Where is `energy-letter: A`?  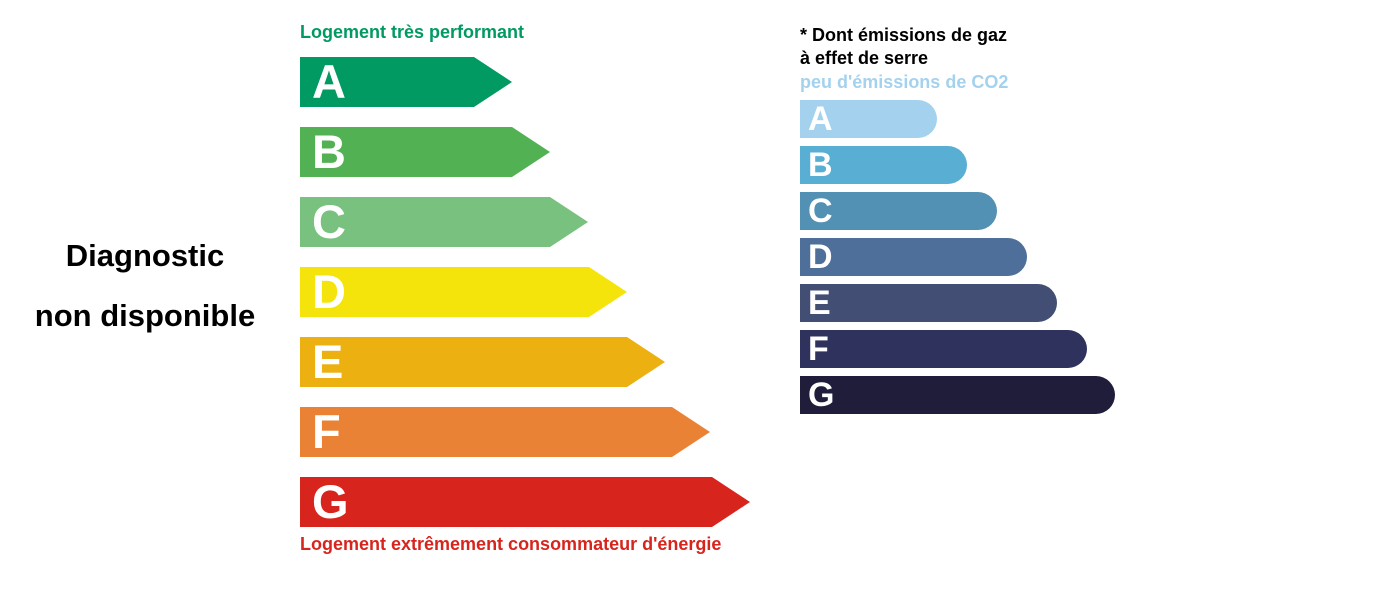
energy-letter: A is located at coordinates (329, 81).